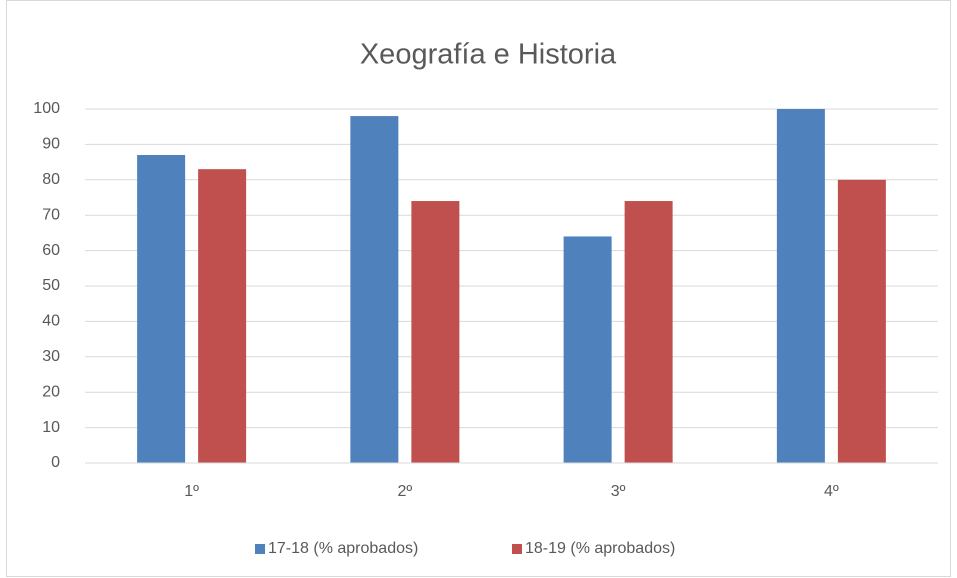 This screenshot has width=957, height=578. Describe the element at coordinates (55, 462) in the screenshot. I see `y-tick-label: 0` at that location.